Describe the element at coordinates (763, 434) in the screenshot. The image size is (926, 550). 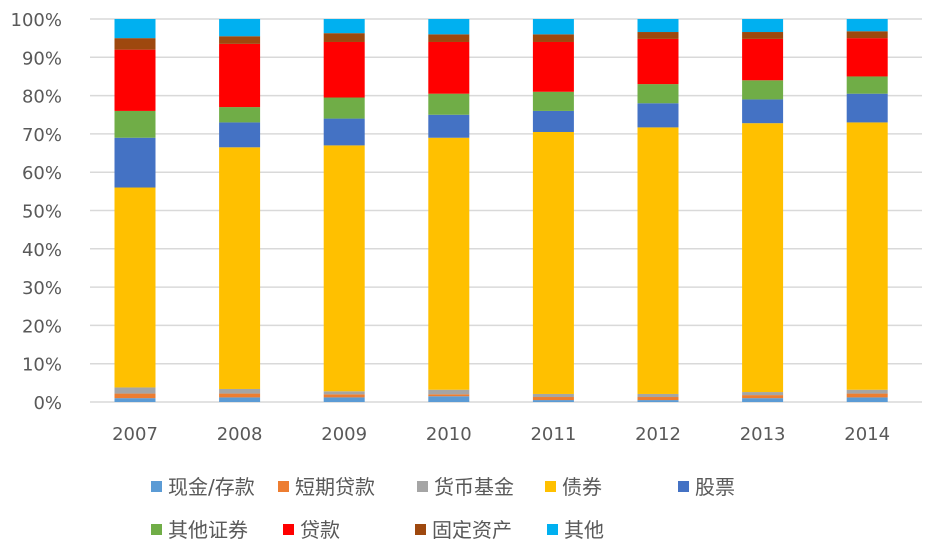
I see `x-tick-label: 2013` at that location.